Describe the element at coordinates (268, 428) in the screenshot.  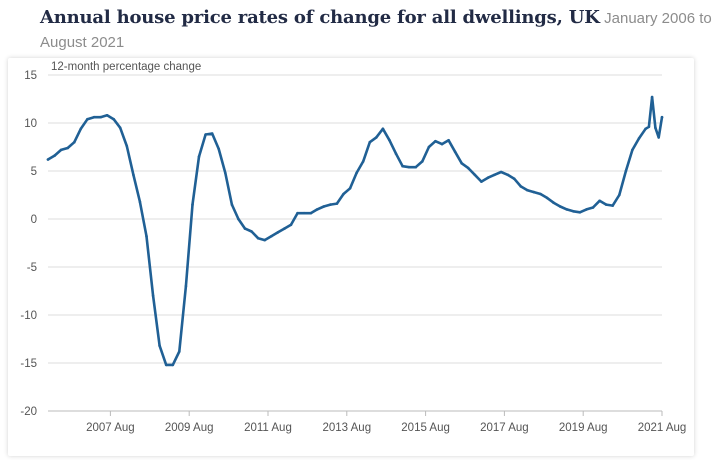
I see `x-tick-label: 2011 Aug` at that location.